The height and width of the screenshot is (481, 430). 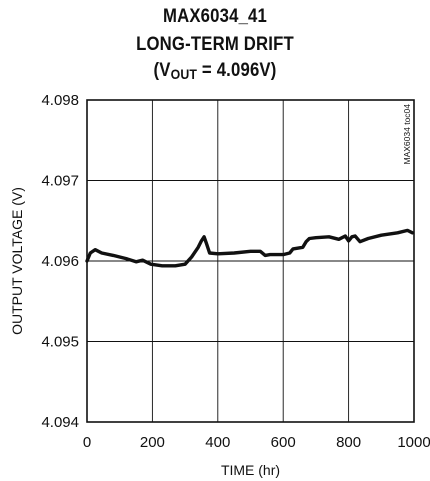 I want to click on x-tick-label: 200, so click(x=152, y=442).